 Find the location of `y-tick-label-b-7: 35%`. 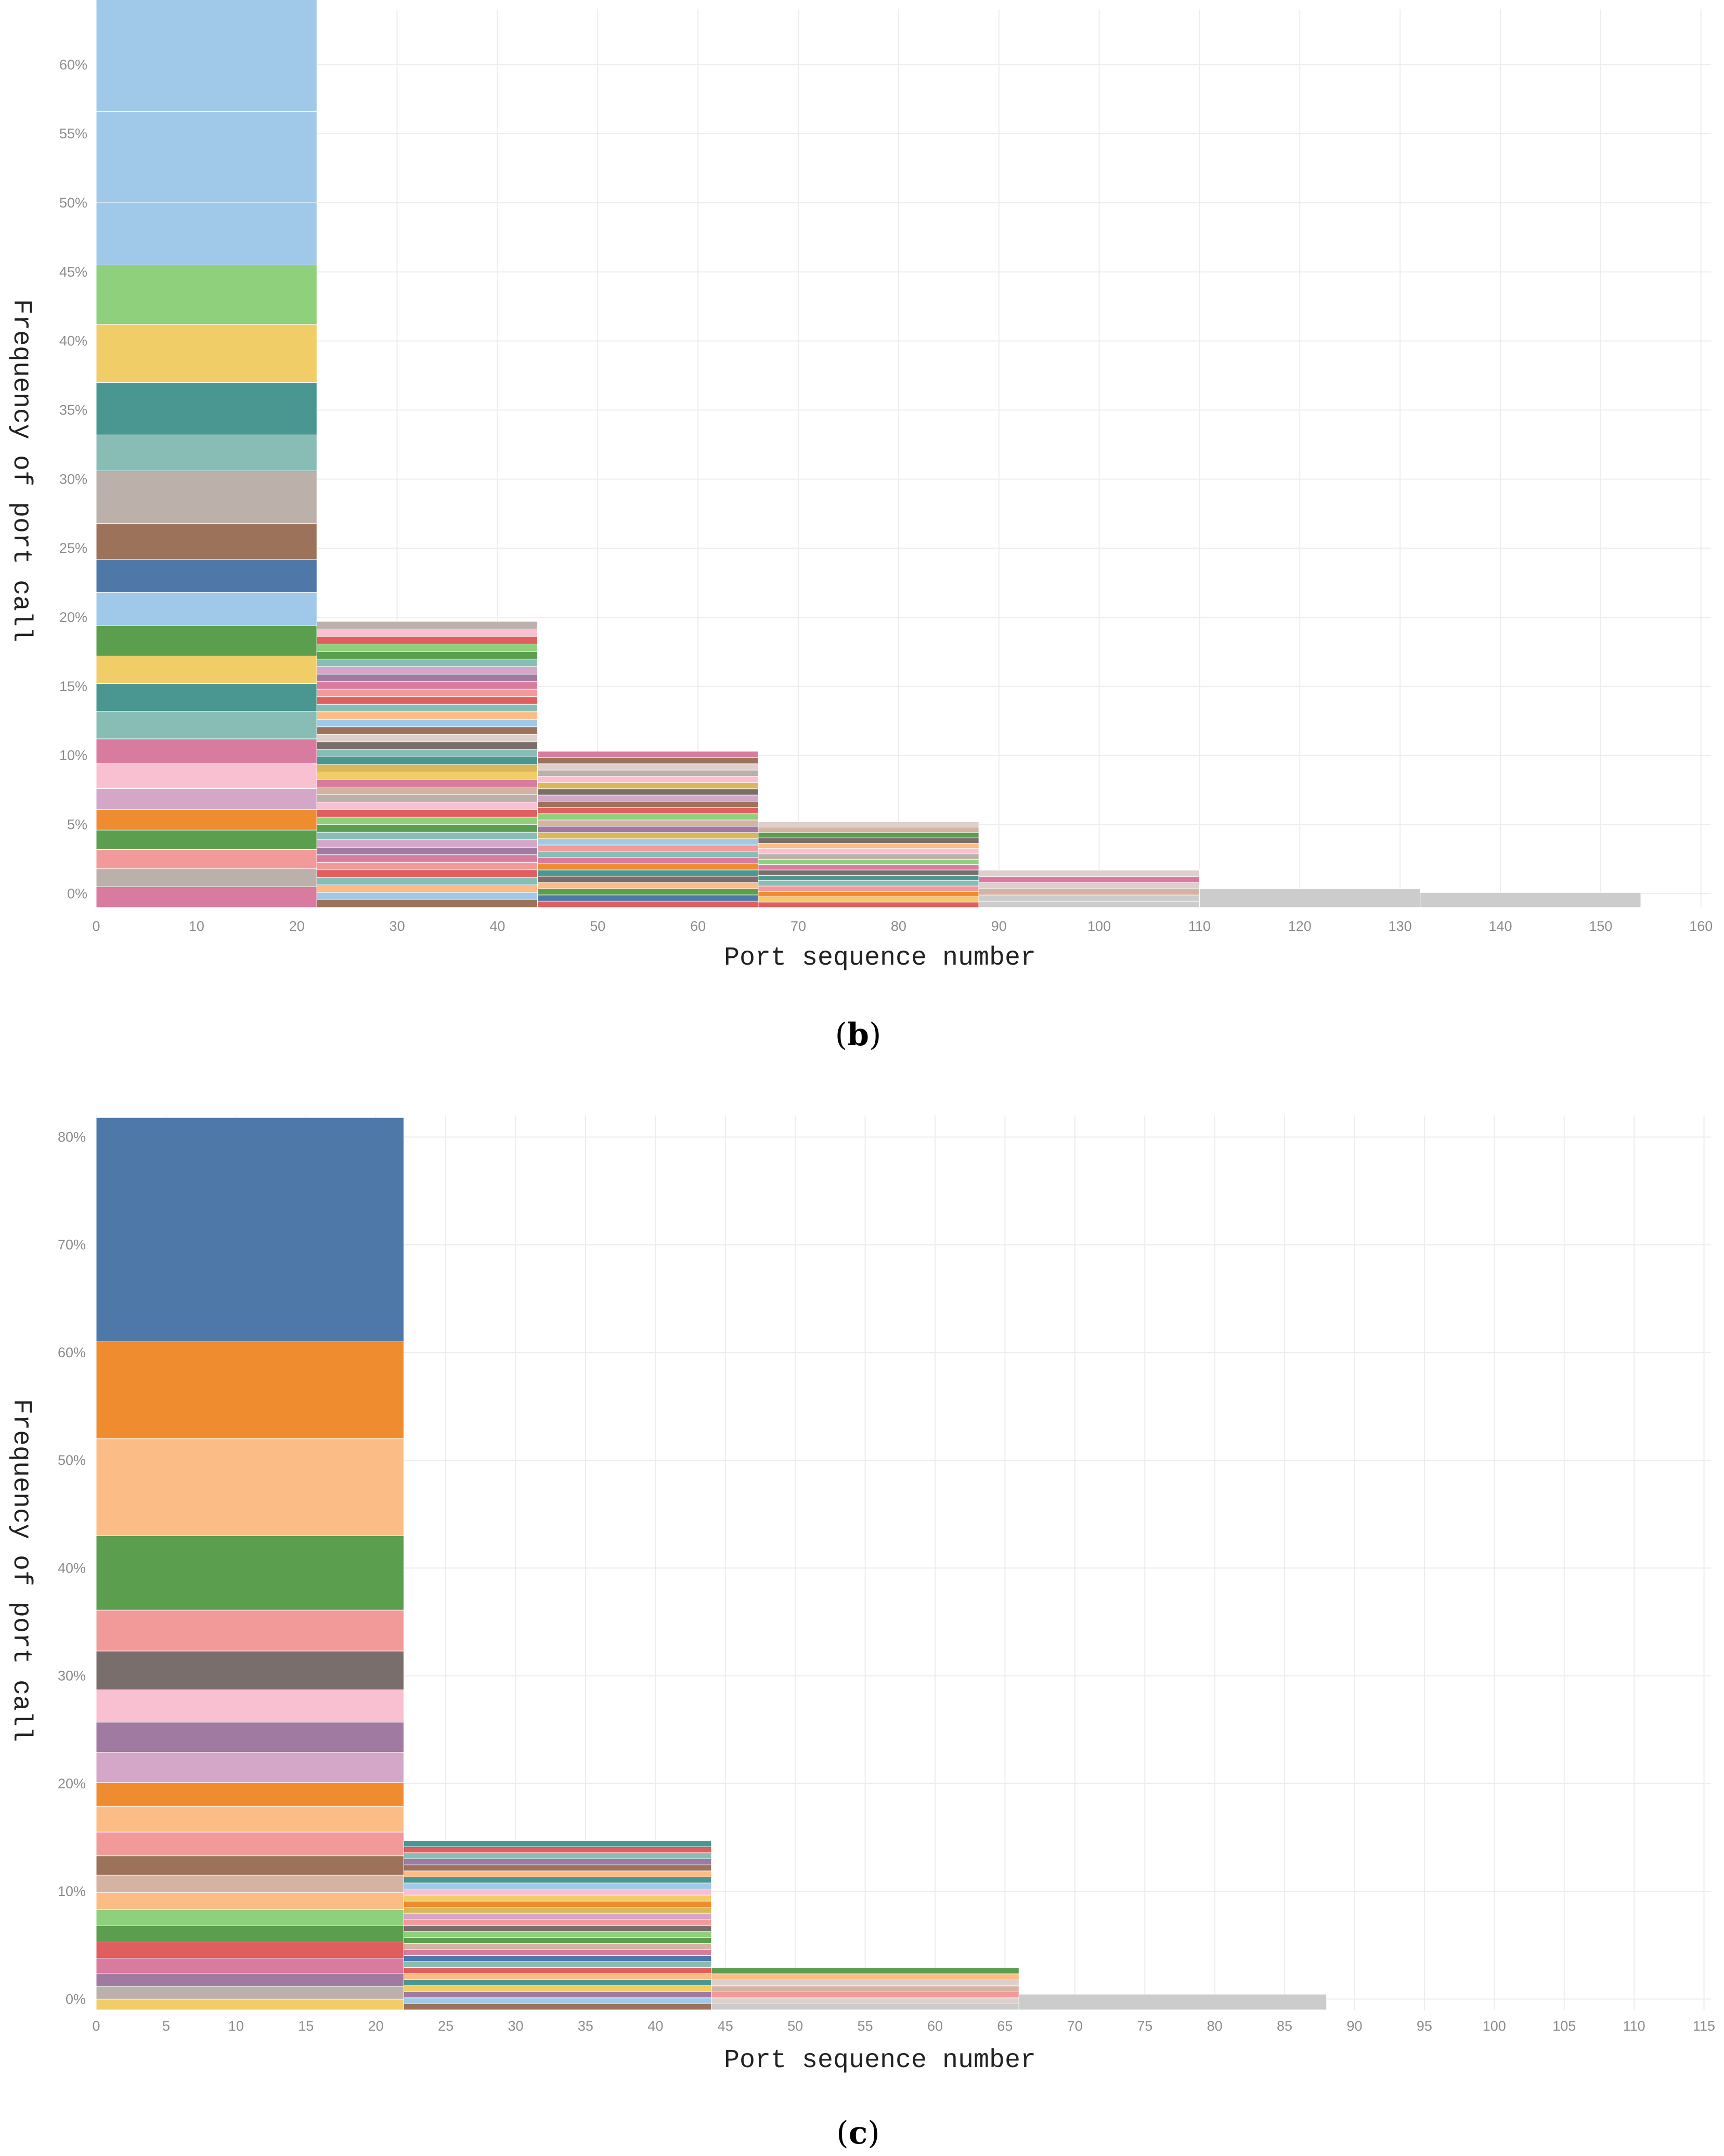

y-tick-label-b-7: 35% is located at coordinates (73, 410).